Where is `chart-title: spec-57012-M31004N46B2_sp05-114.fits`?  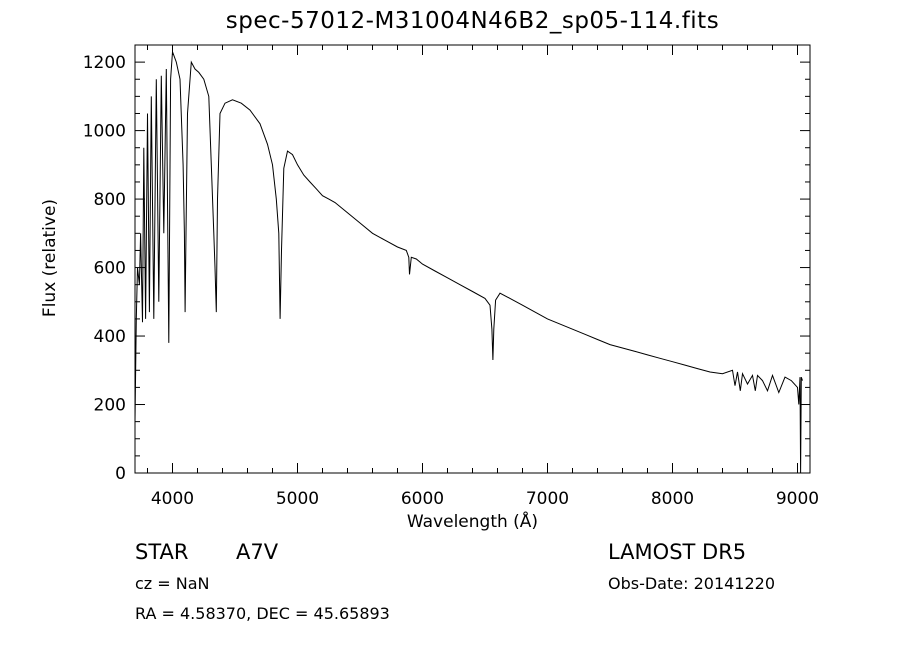 chart-title: spec-57012-M31004N46B2_sp05-114.fits is located at coordinates (472, 21).